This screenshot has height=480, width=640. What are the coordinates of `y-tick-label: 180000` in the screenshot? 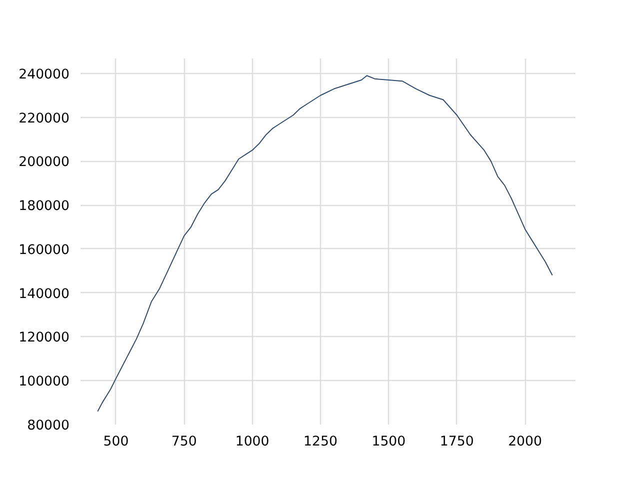 It's located at (44, 206).